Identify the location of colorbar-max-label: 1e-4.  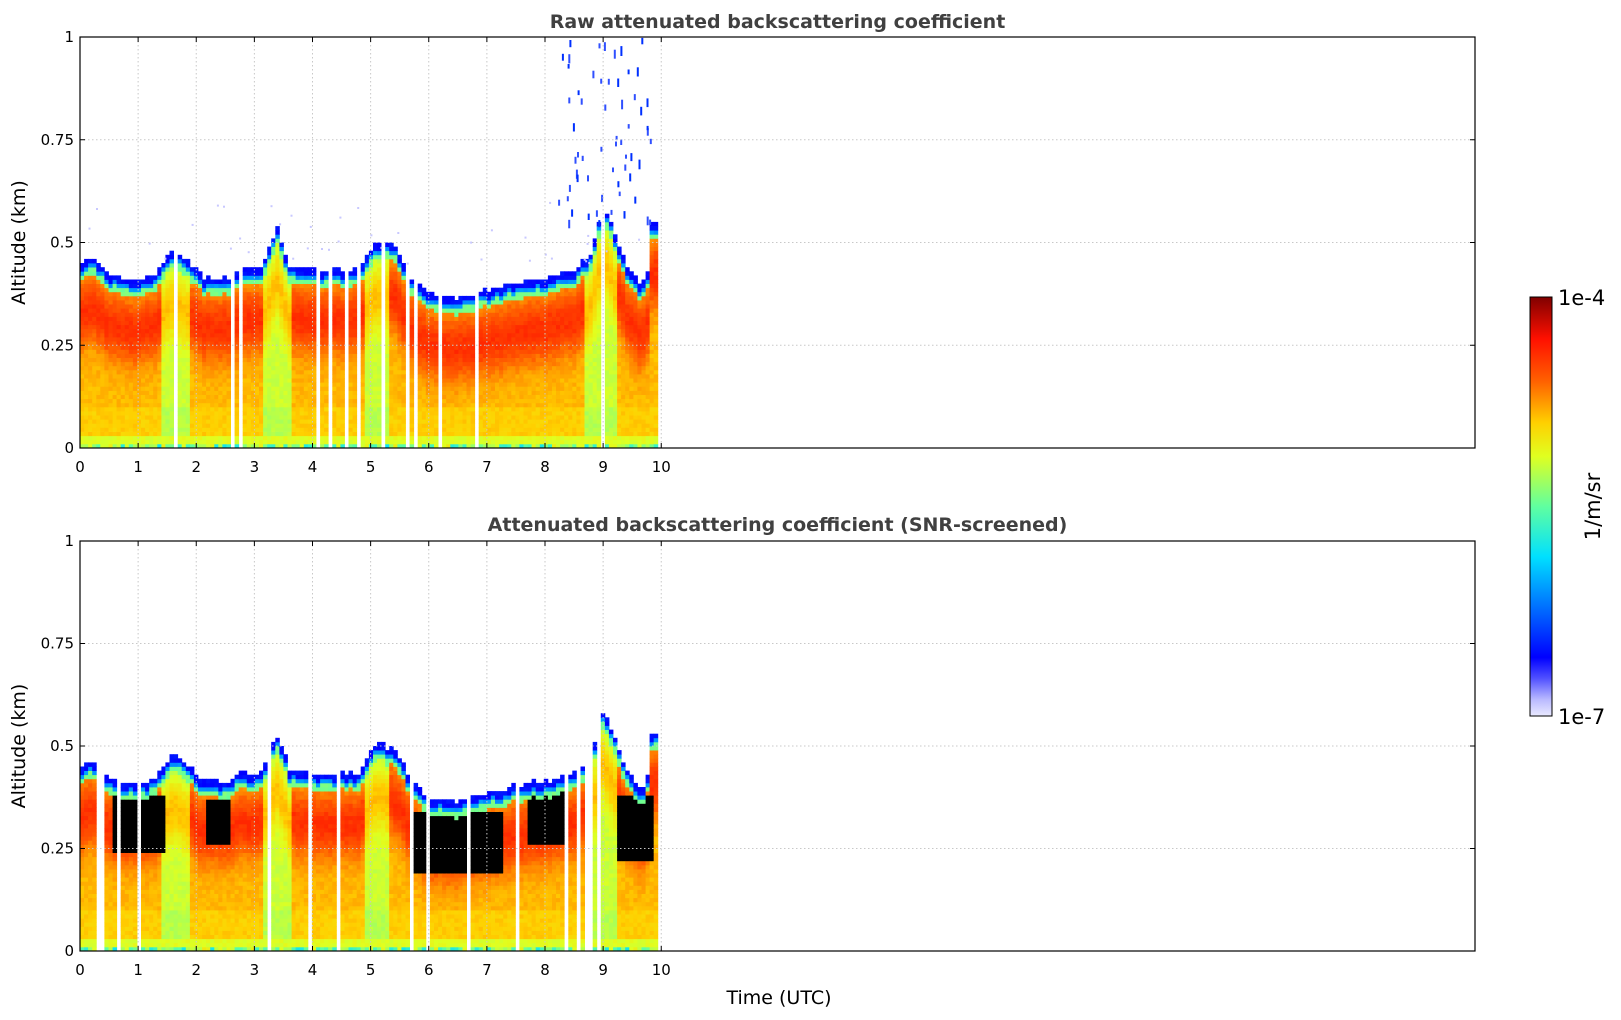
(1581, 298).